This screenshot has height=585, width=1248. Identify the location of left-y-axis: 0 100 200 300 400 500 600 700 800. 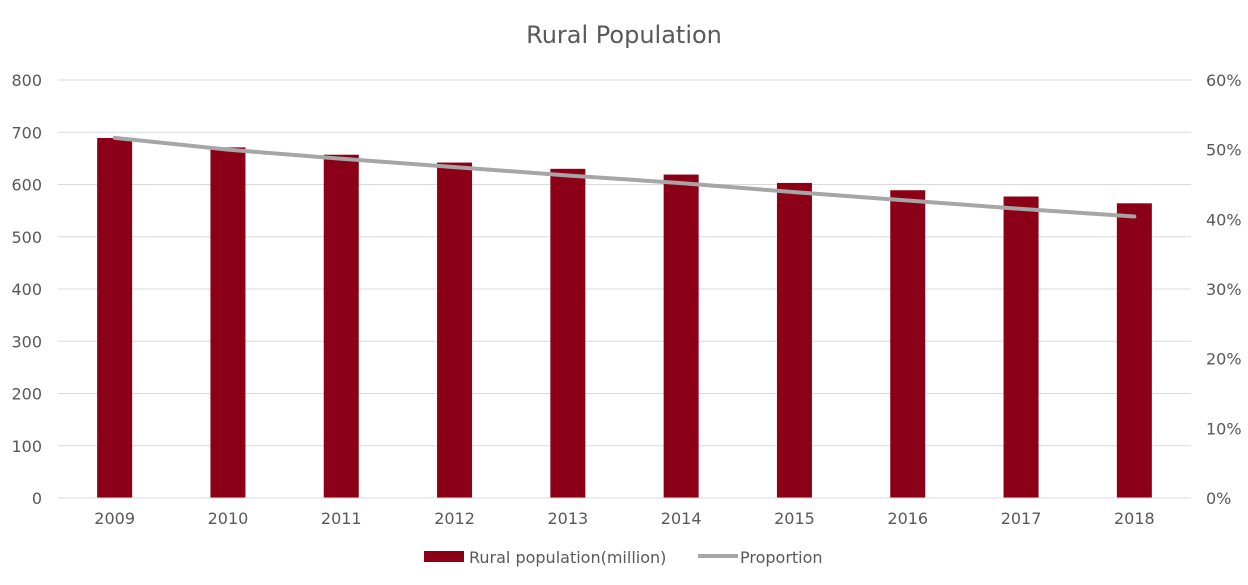
(26, 289).